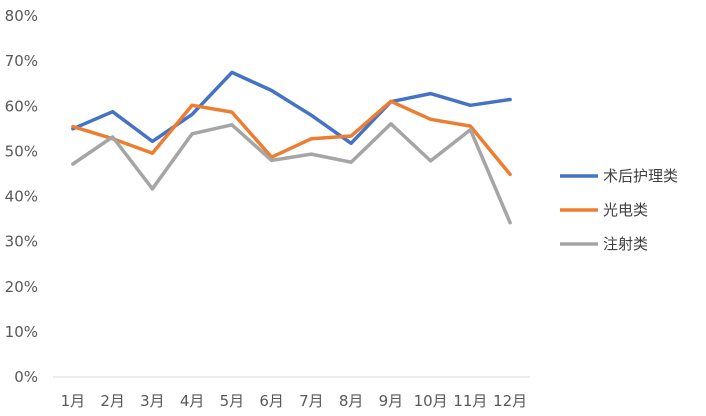 The image size is (706, 416). I want to click on x-tick-label: 12月, so click(510, 401).